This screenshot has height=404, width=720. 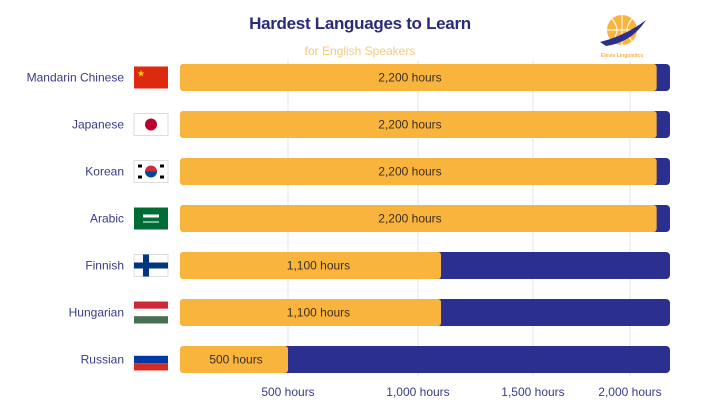 I want to click on russia-flag, so click(x=151, y=359).